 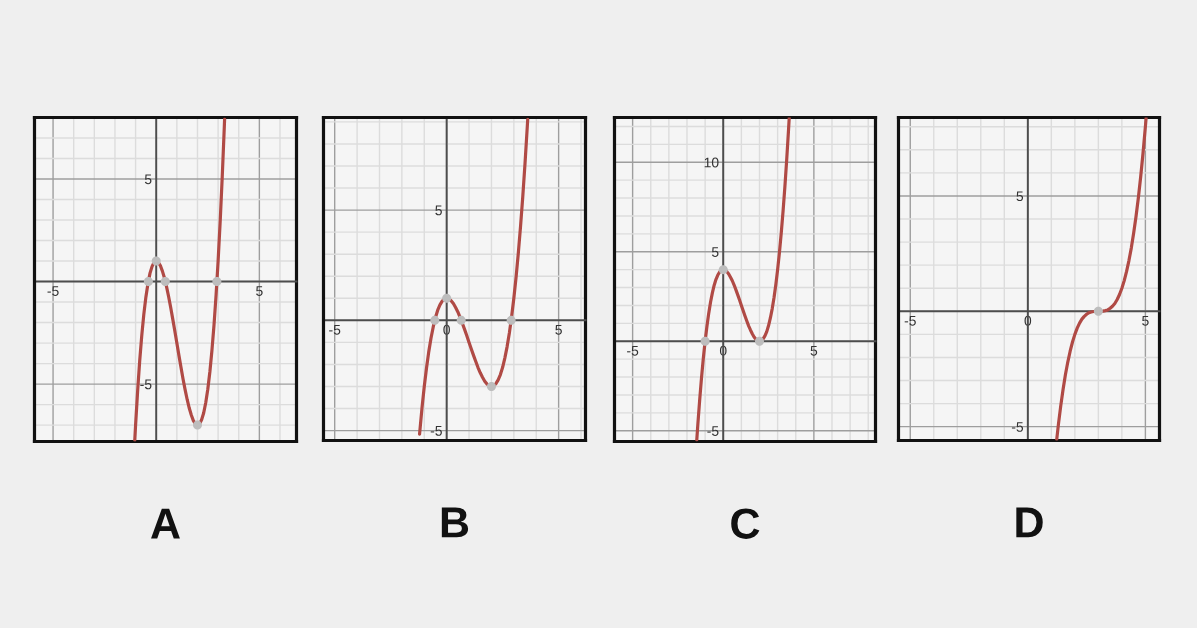 What do you see at coordinates (711, 162) in the screenshot?
I see `y-tick-label: 10` at bounding box center [711, 162].